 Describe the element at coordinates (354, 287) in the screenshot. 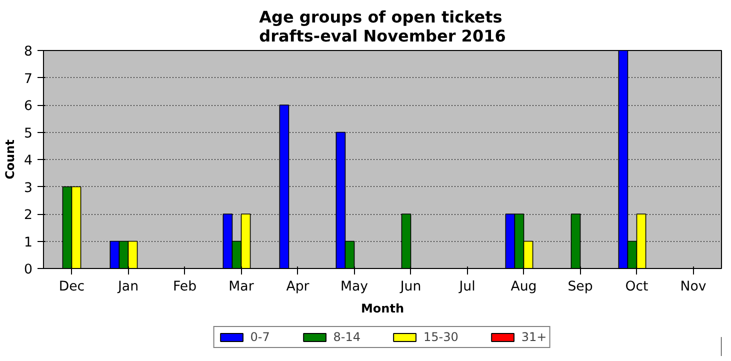

I see `x-tick-label: May` at that location.